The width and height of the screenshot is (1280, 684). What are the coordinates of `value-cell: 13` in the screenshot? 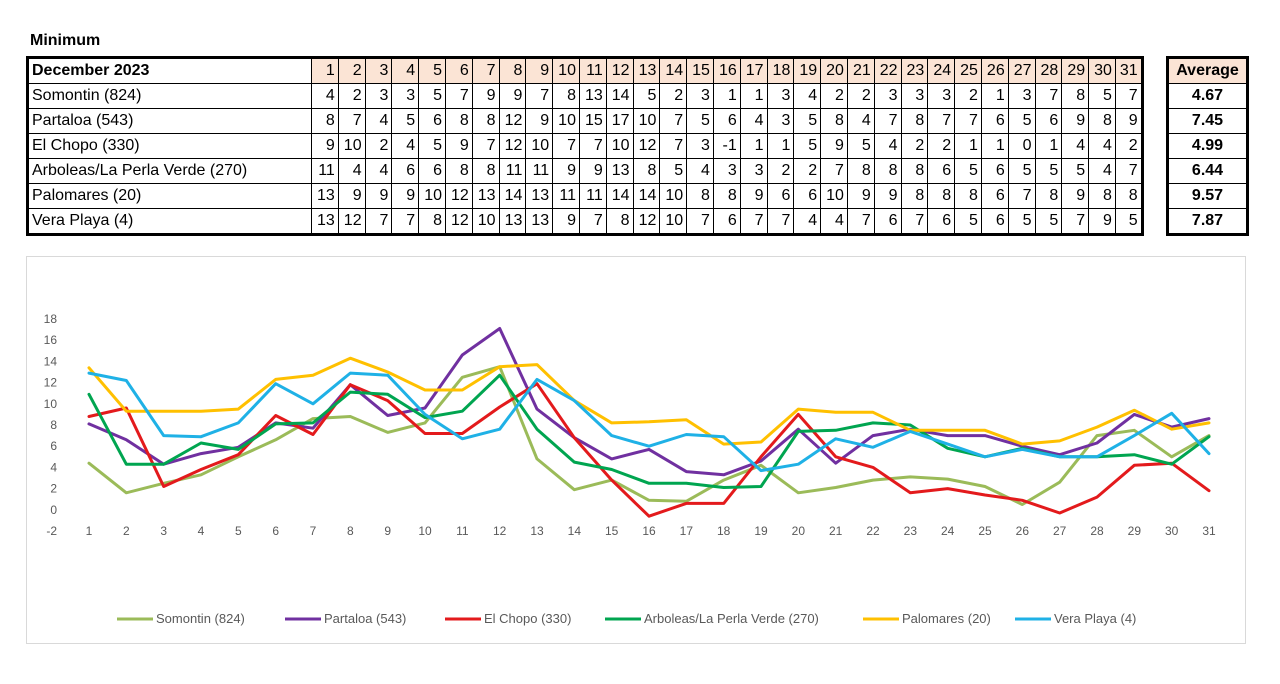 It's located at (325, 221).